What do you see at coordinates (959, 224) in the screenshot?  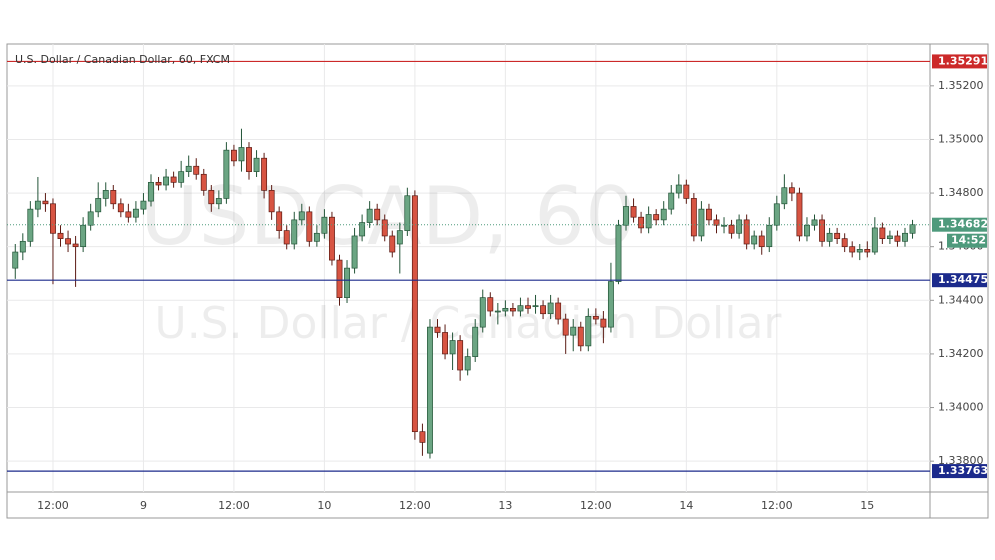 I see `last-price-box` at bounding box center [959, 224].